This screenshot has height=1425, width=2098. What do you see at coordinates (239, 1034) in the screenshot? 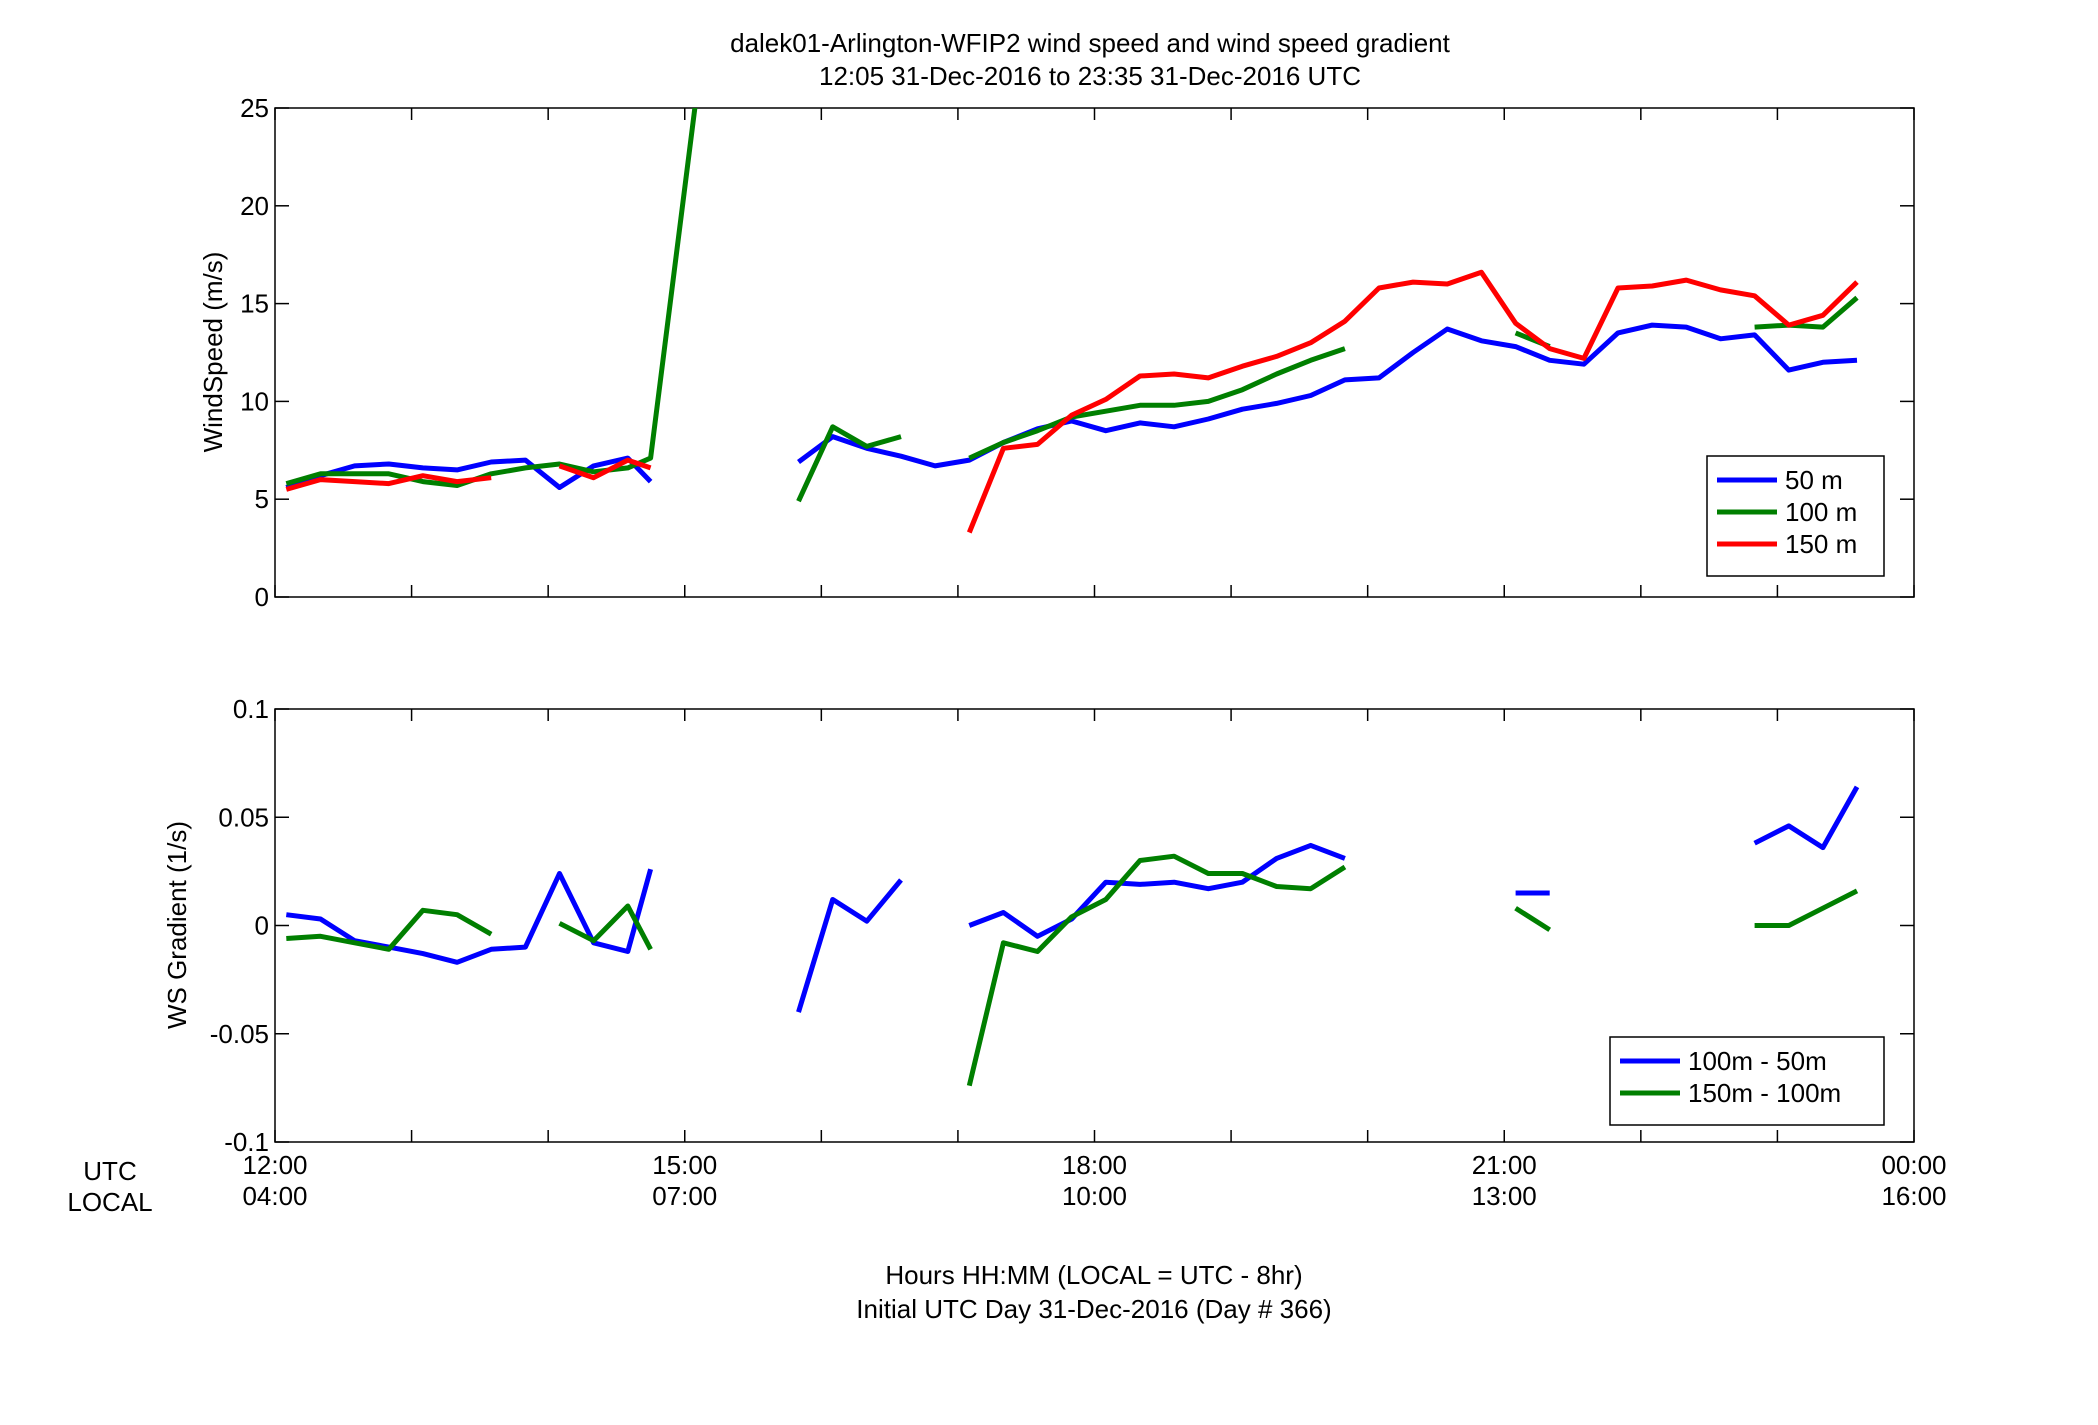
I see `gradient-ytick-label: -0.05` at bounding box center [239, 1034].